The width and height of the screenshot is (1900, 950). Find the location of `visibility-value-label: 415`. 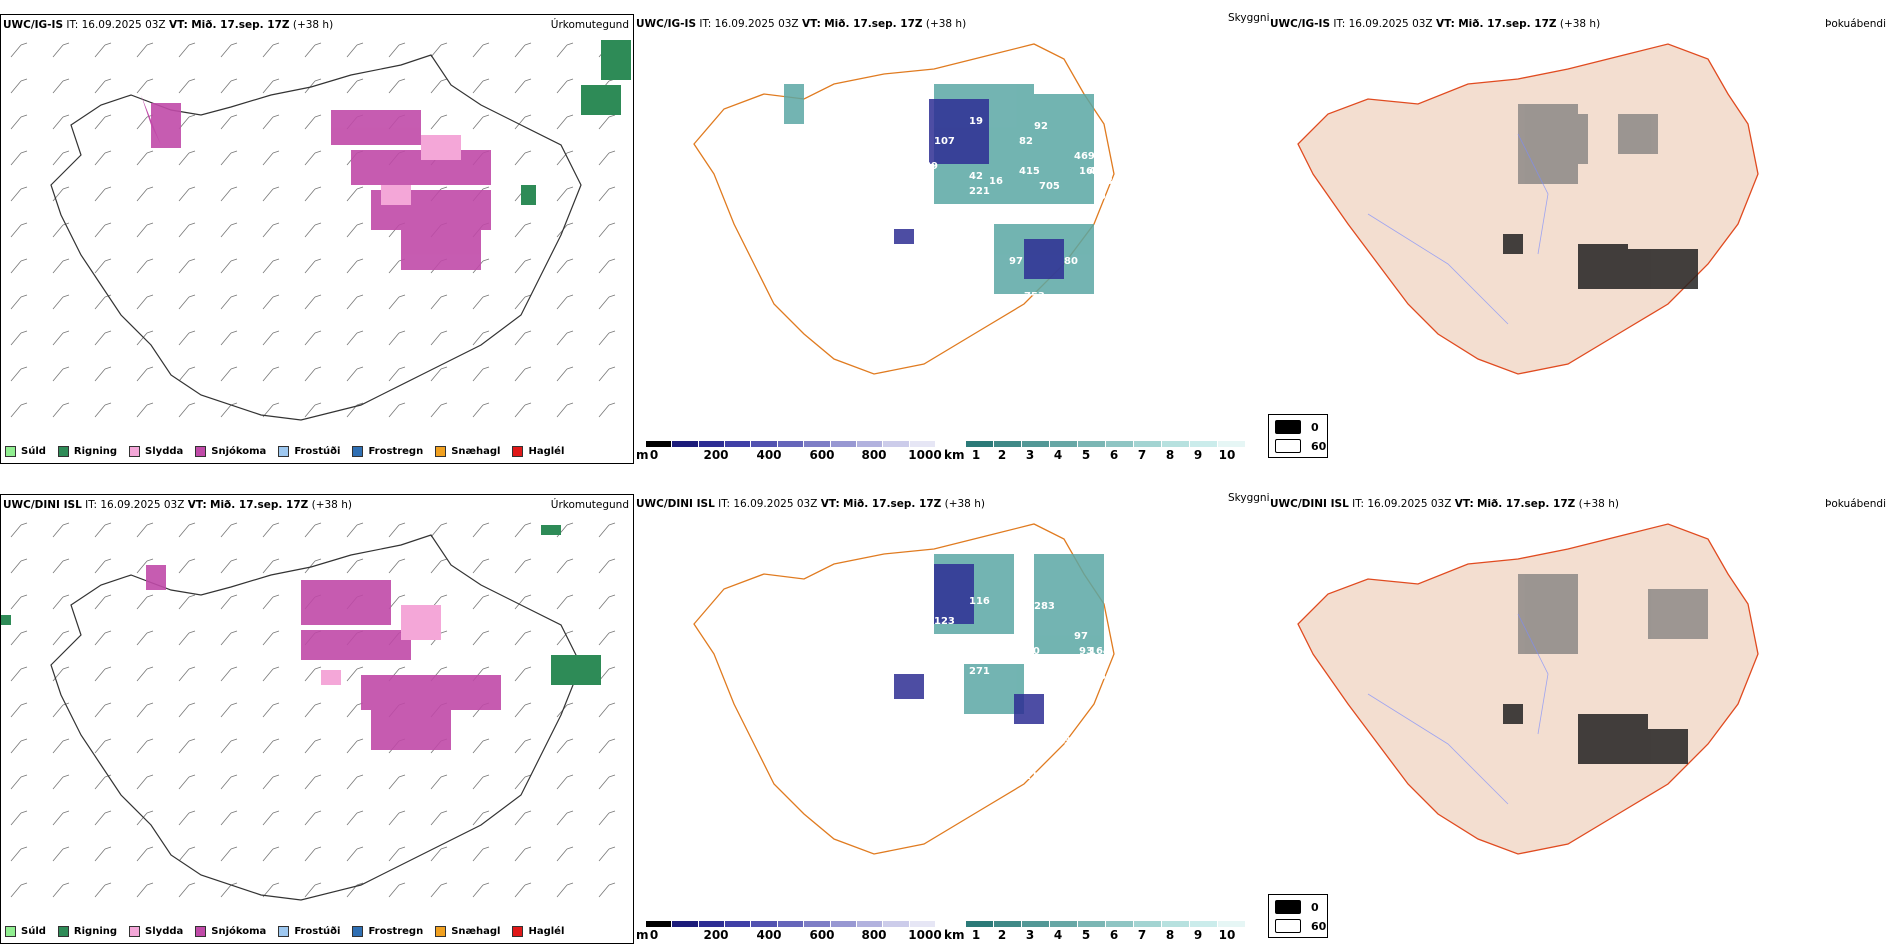

visibility-value-label: 415 is located at coordinates (1029, 171).